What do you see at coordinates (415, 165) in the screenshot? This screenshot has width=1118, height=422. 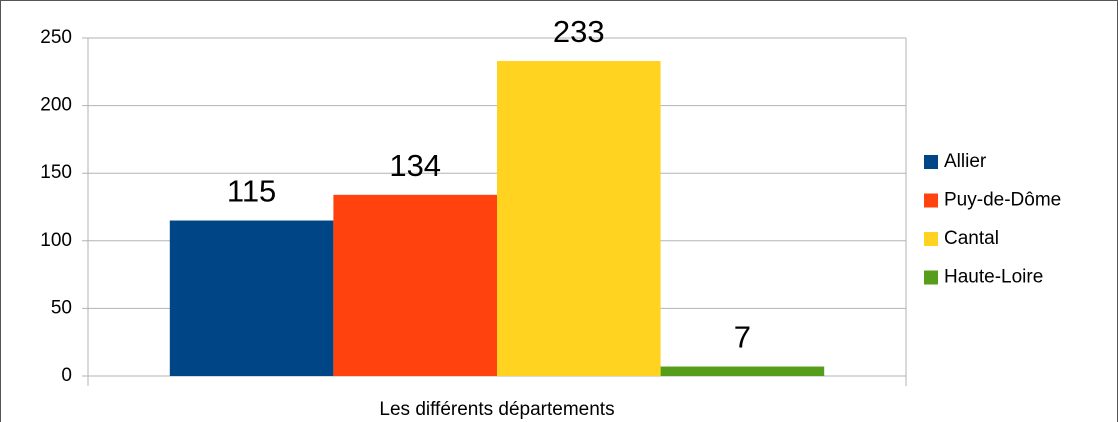 I see `data-label: 134` at bounding box center [415, 165].